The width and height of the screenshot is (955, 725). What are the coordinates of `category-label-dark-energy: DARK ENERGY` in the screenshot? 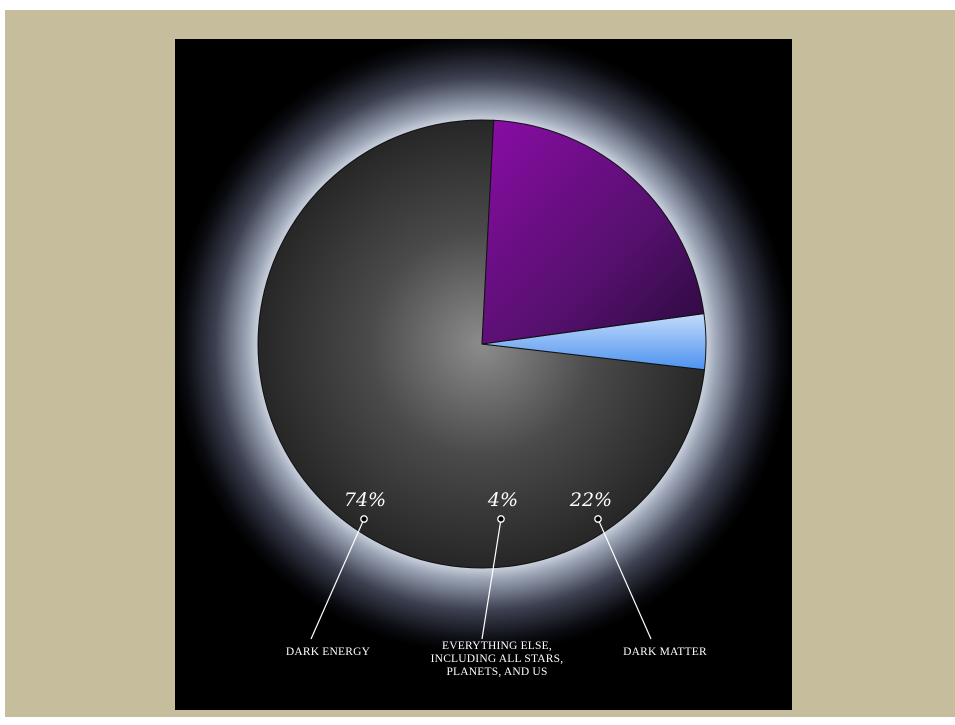 It's located at (328, 652).